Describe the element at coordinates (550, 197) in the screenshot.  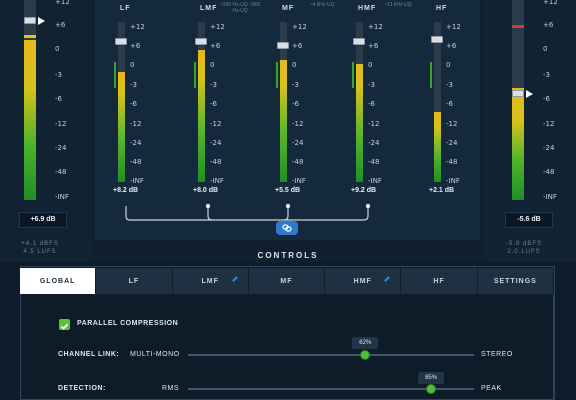
I see `output-tick: -INF` at that location.